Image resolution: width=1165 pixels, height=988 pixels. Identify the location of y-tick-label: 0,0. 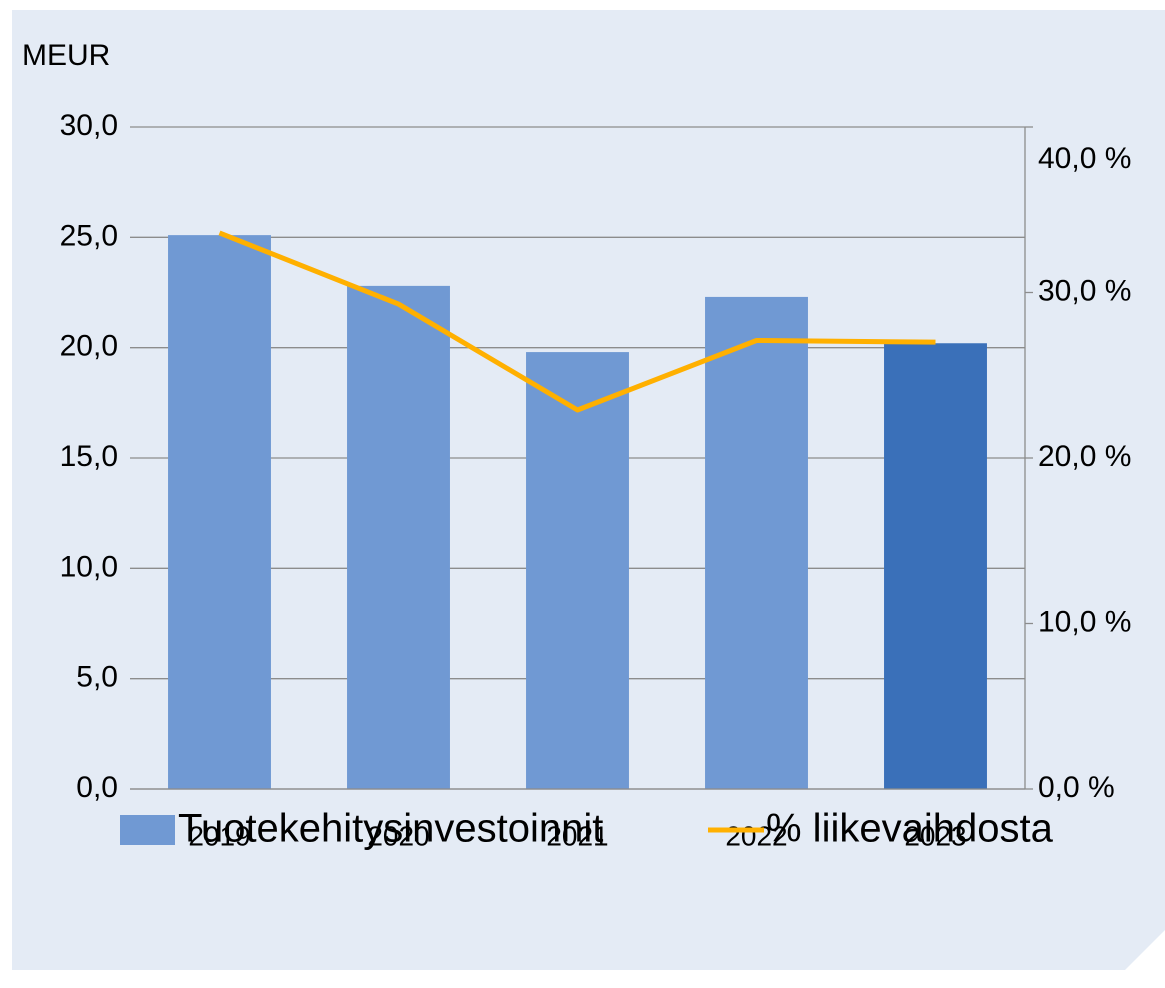
(97, 787).